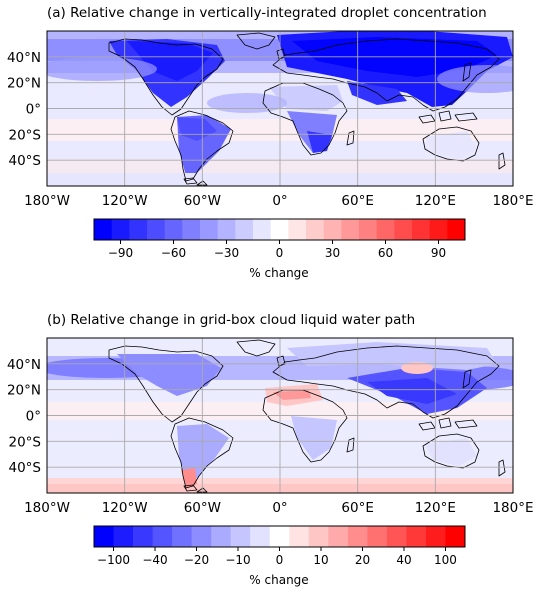  I want to click on panel-b-colorbar, so click(279, 536).